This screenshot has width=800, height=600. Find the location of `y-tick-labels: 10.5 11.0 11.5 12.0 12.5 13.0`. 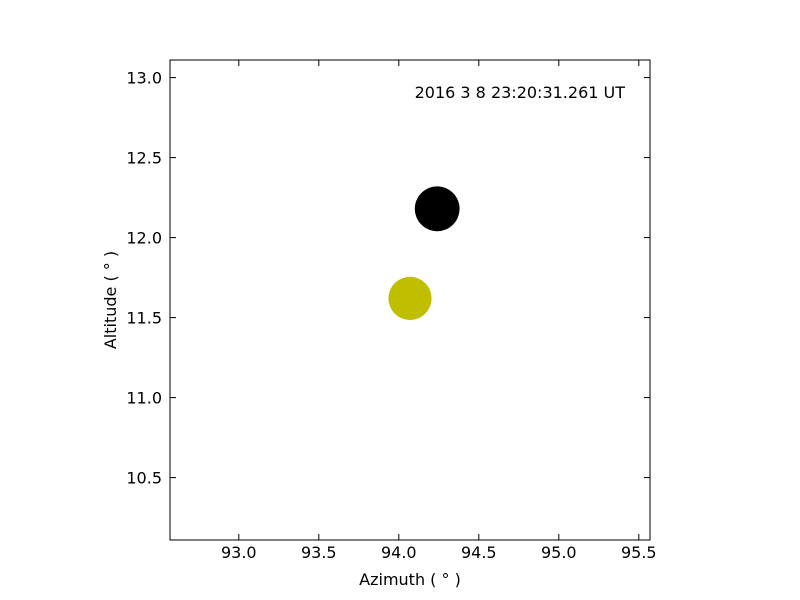

y-tick-labels: 10.5 11.0 11.5 12.0 12.5 13.0 is located at coordinates (144, 278).